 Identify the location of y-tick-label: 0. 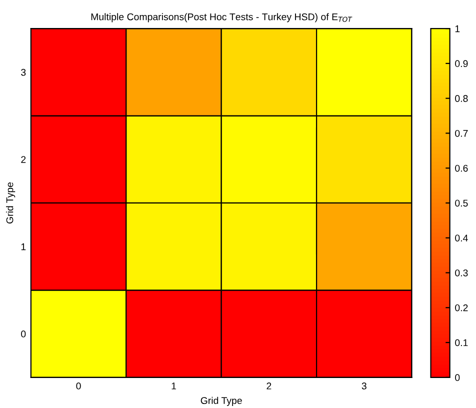
(23, 334).